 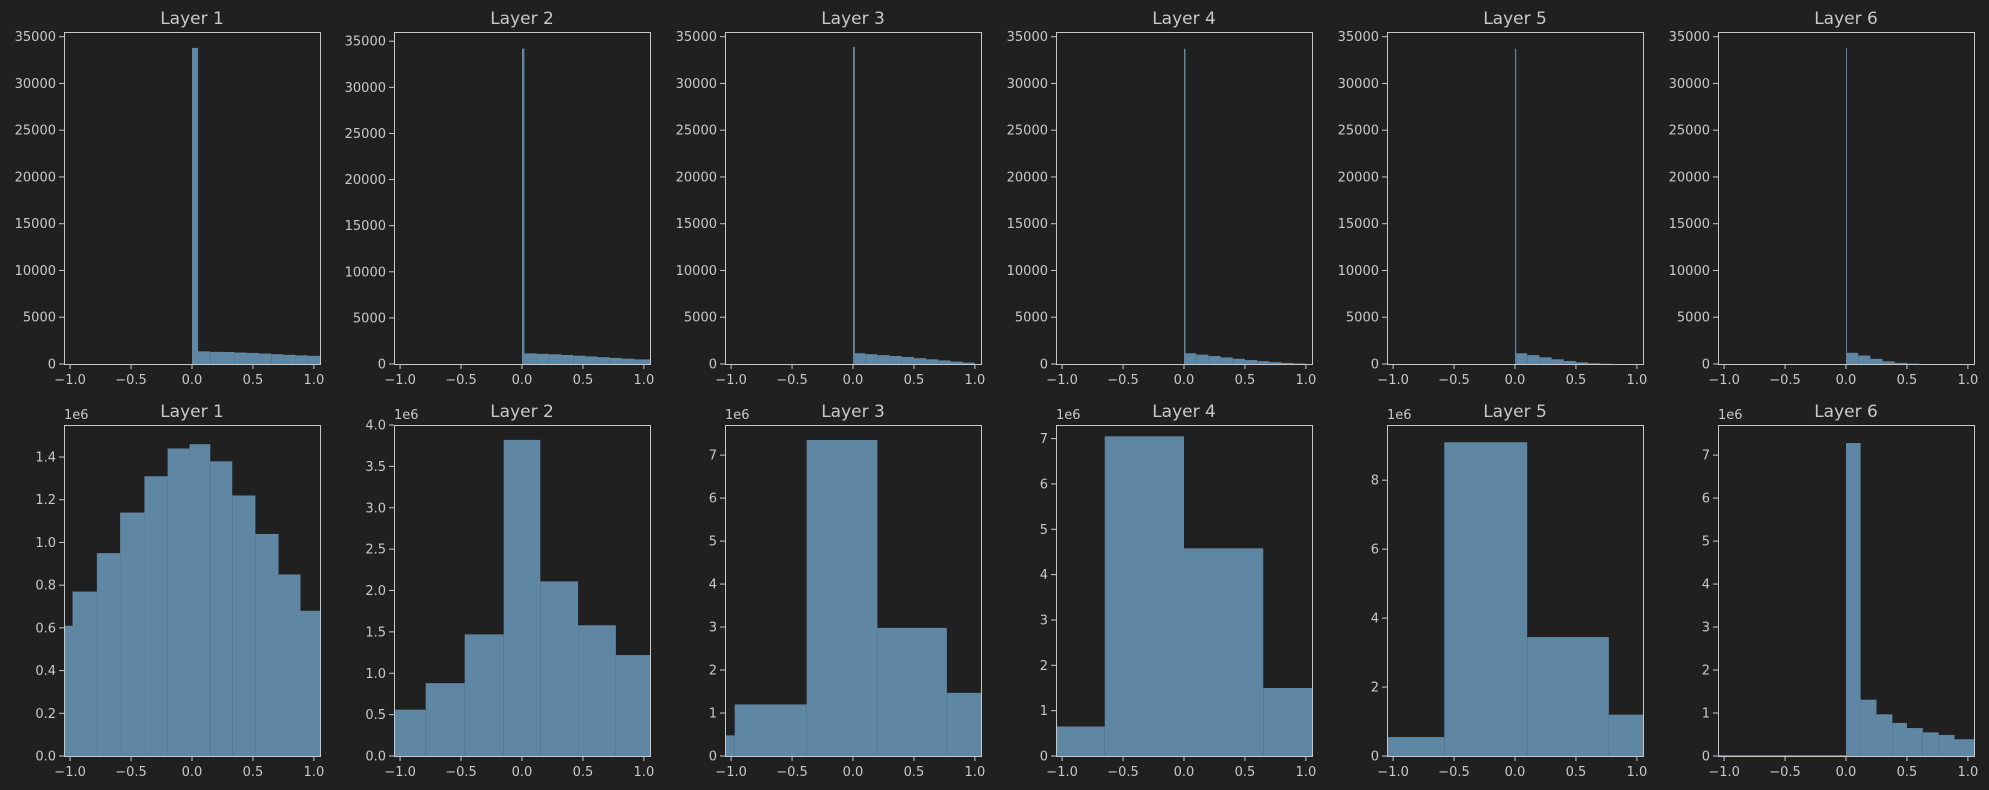 I want to click on y-tick-label: 0.0, so click(x=45, y=757).